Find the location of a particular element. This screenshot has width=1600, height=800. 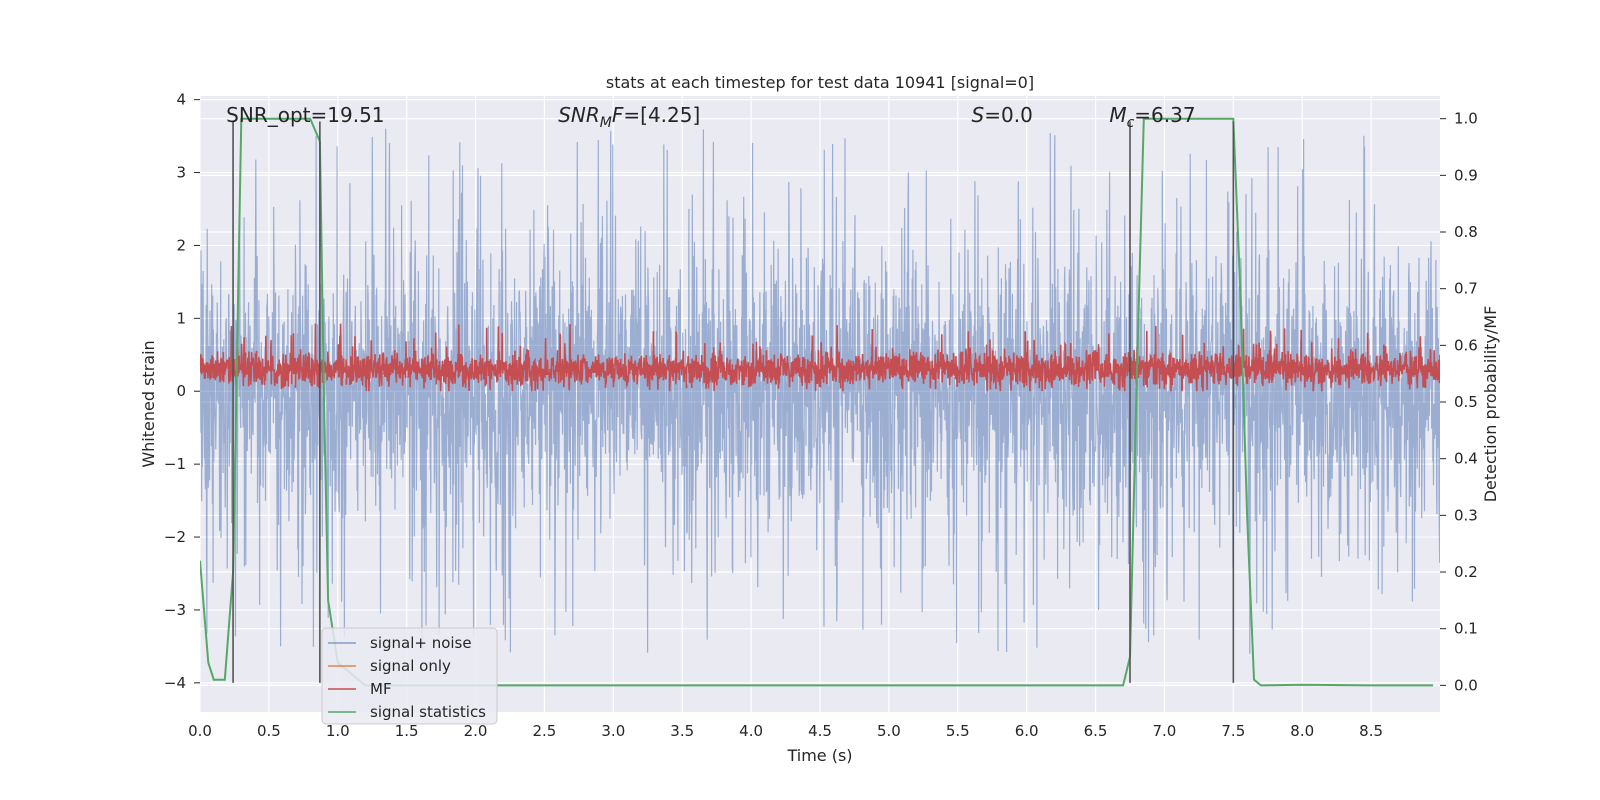

y2-tick-label: 0.3 is located at coordinates (1466, 515).